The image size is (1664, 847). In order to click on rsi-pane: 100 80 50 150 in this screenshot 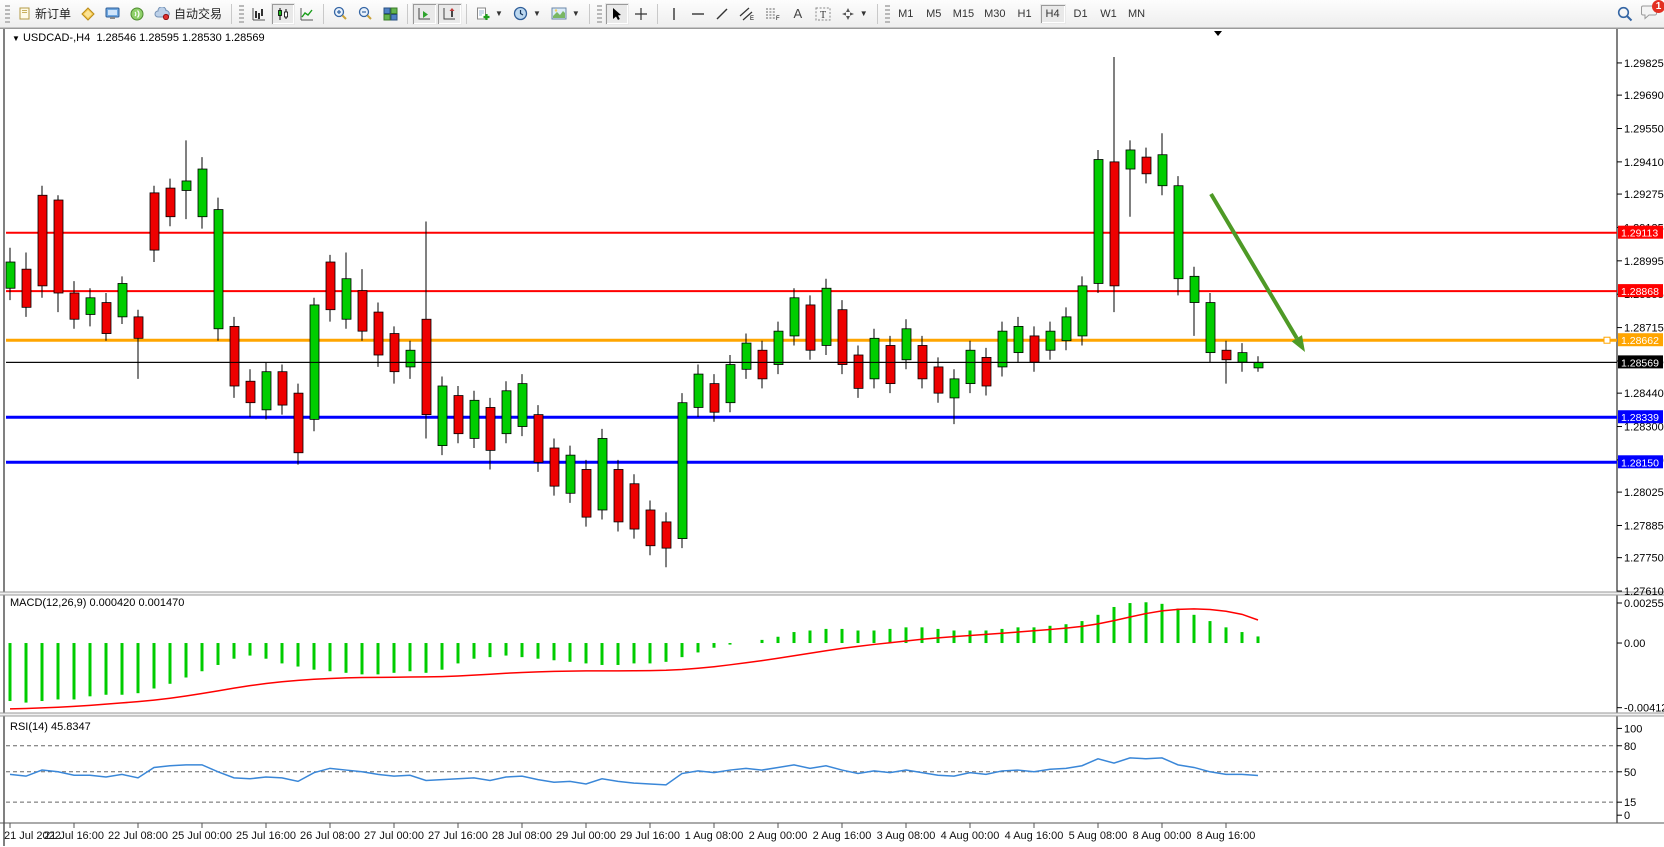, I will do `click(824, 772)`.